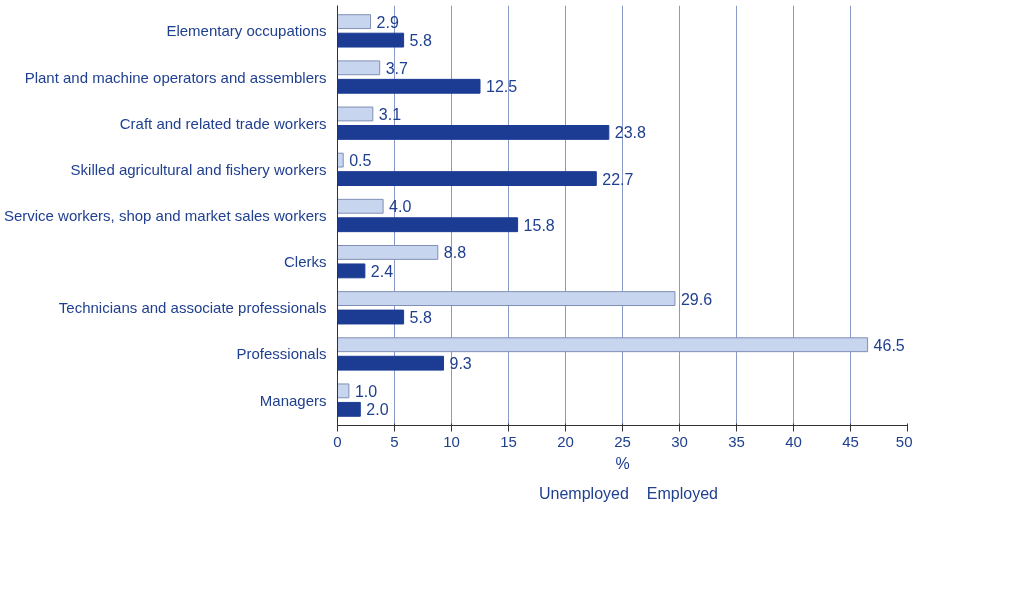 This screenshot has width=1015, height=606. Describe the element at coordinates (618, 179) in the screenshot. I see `data-label: 22.7` at that location.